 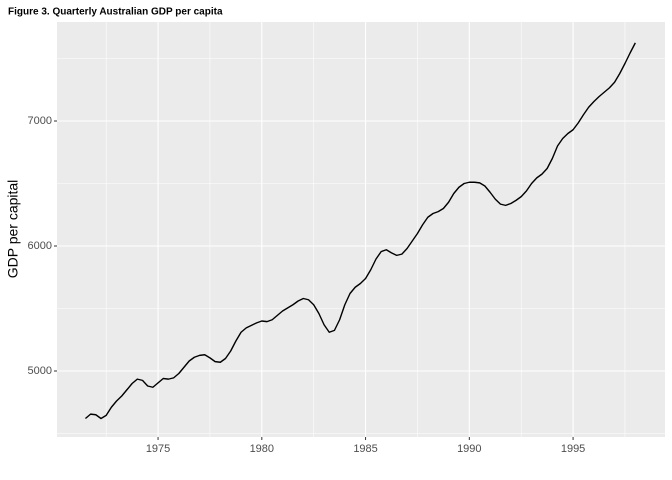 I want to click on y-tick-label: 7000, so click(x=40, y=121).